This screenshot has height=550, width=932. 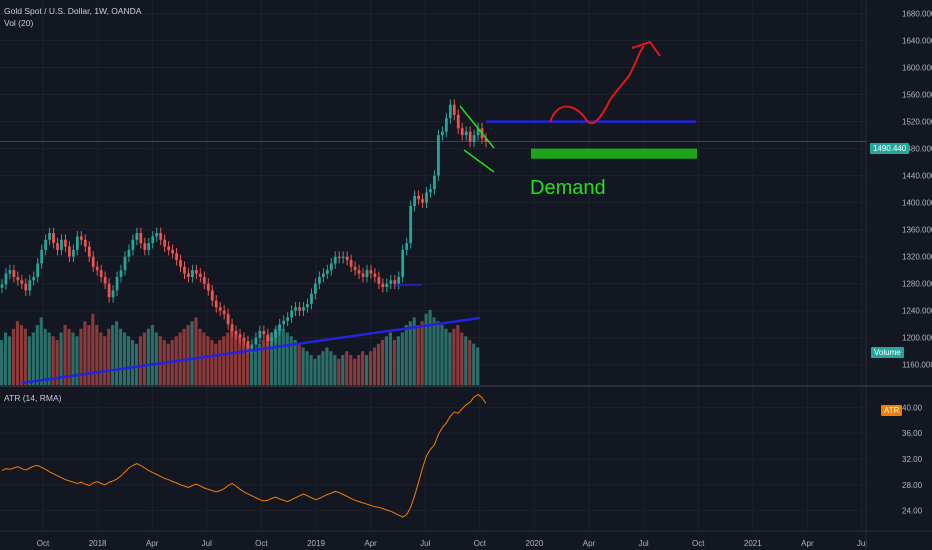 What do you see at coordinates (251, 350) in the screenshot?
I see `trend-line` at bounding box center [251, 350].